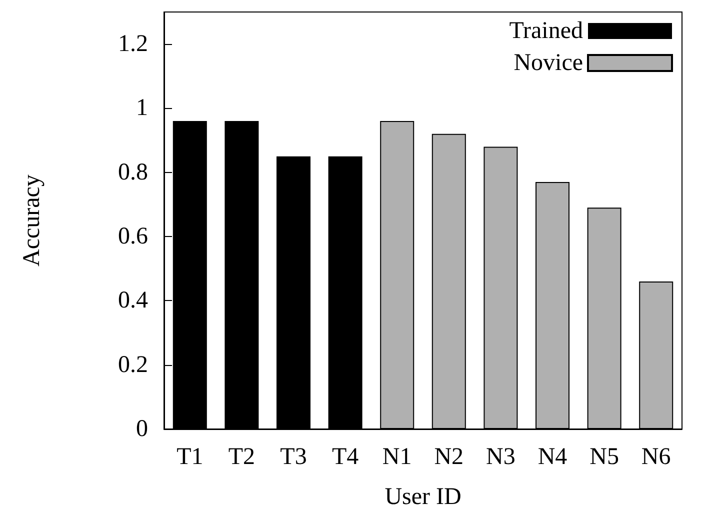 The image size is (712, 527). Describe the element at coordinates (32, 220) in the screenshot. I see `y-axis-title: Accuracy` at that location.